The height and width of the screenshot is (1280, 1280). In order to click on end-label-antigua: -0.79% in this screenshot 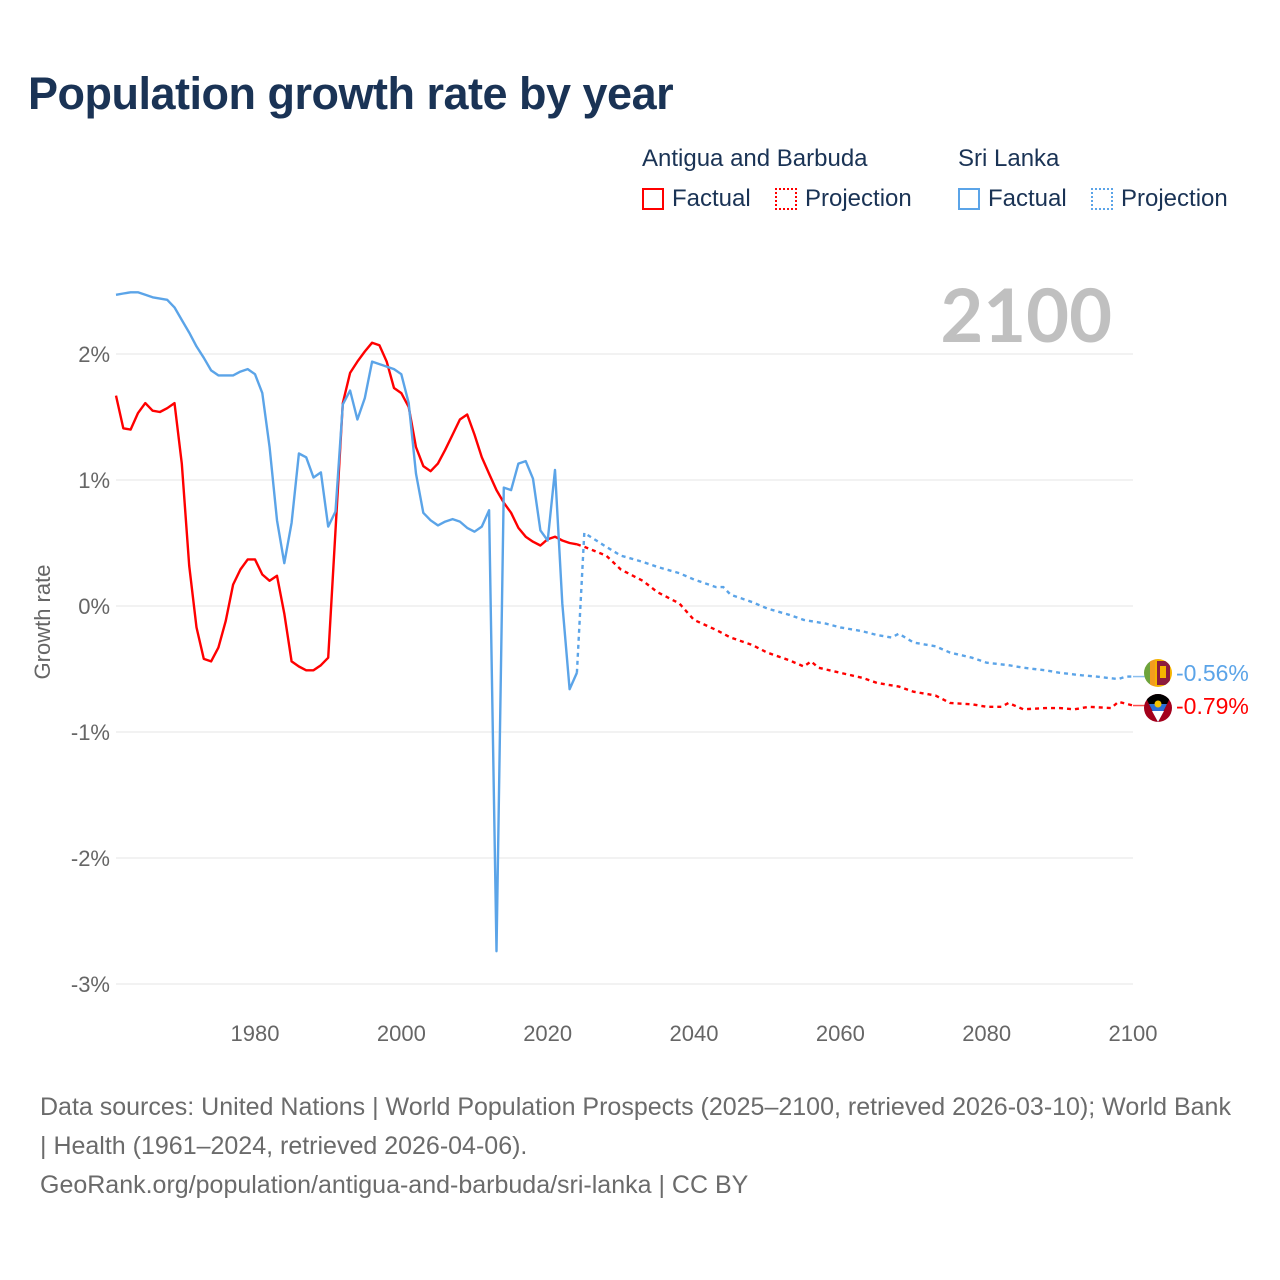, I will do `click(1212, 706)`.